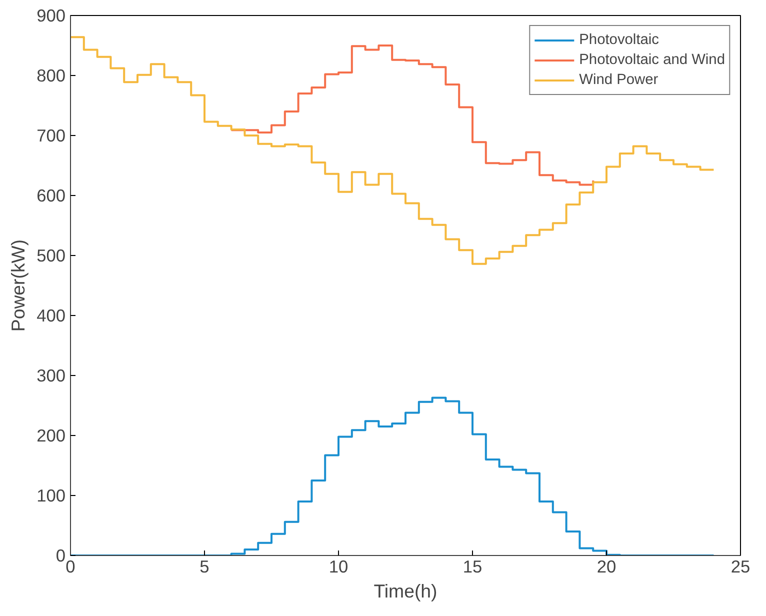  Describe the element at coordinates (606, 566) in the screenshot. I see `x-tick-label: 20` at that location.